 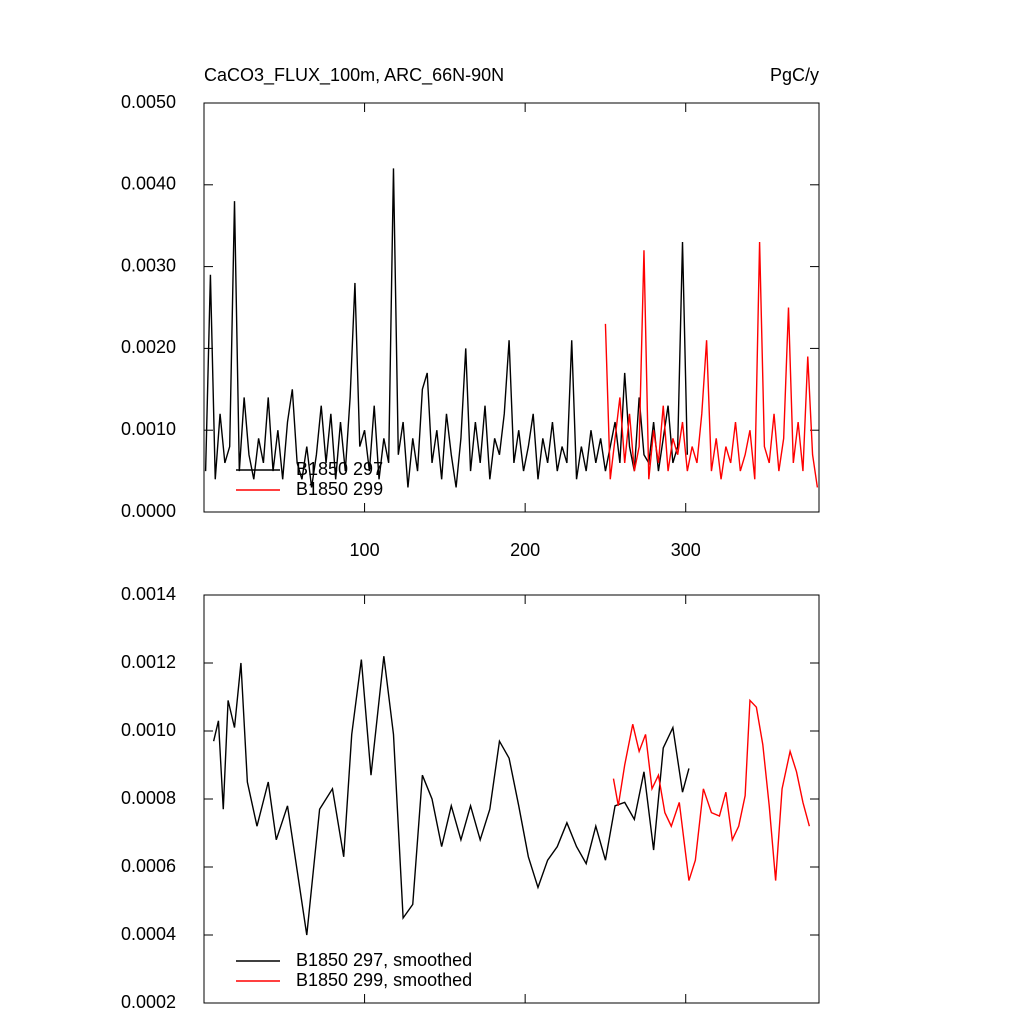 I want to click on legend-label: B1850 299, so click(x=339, y=489).